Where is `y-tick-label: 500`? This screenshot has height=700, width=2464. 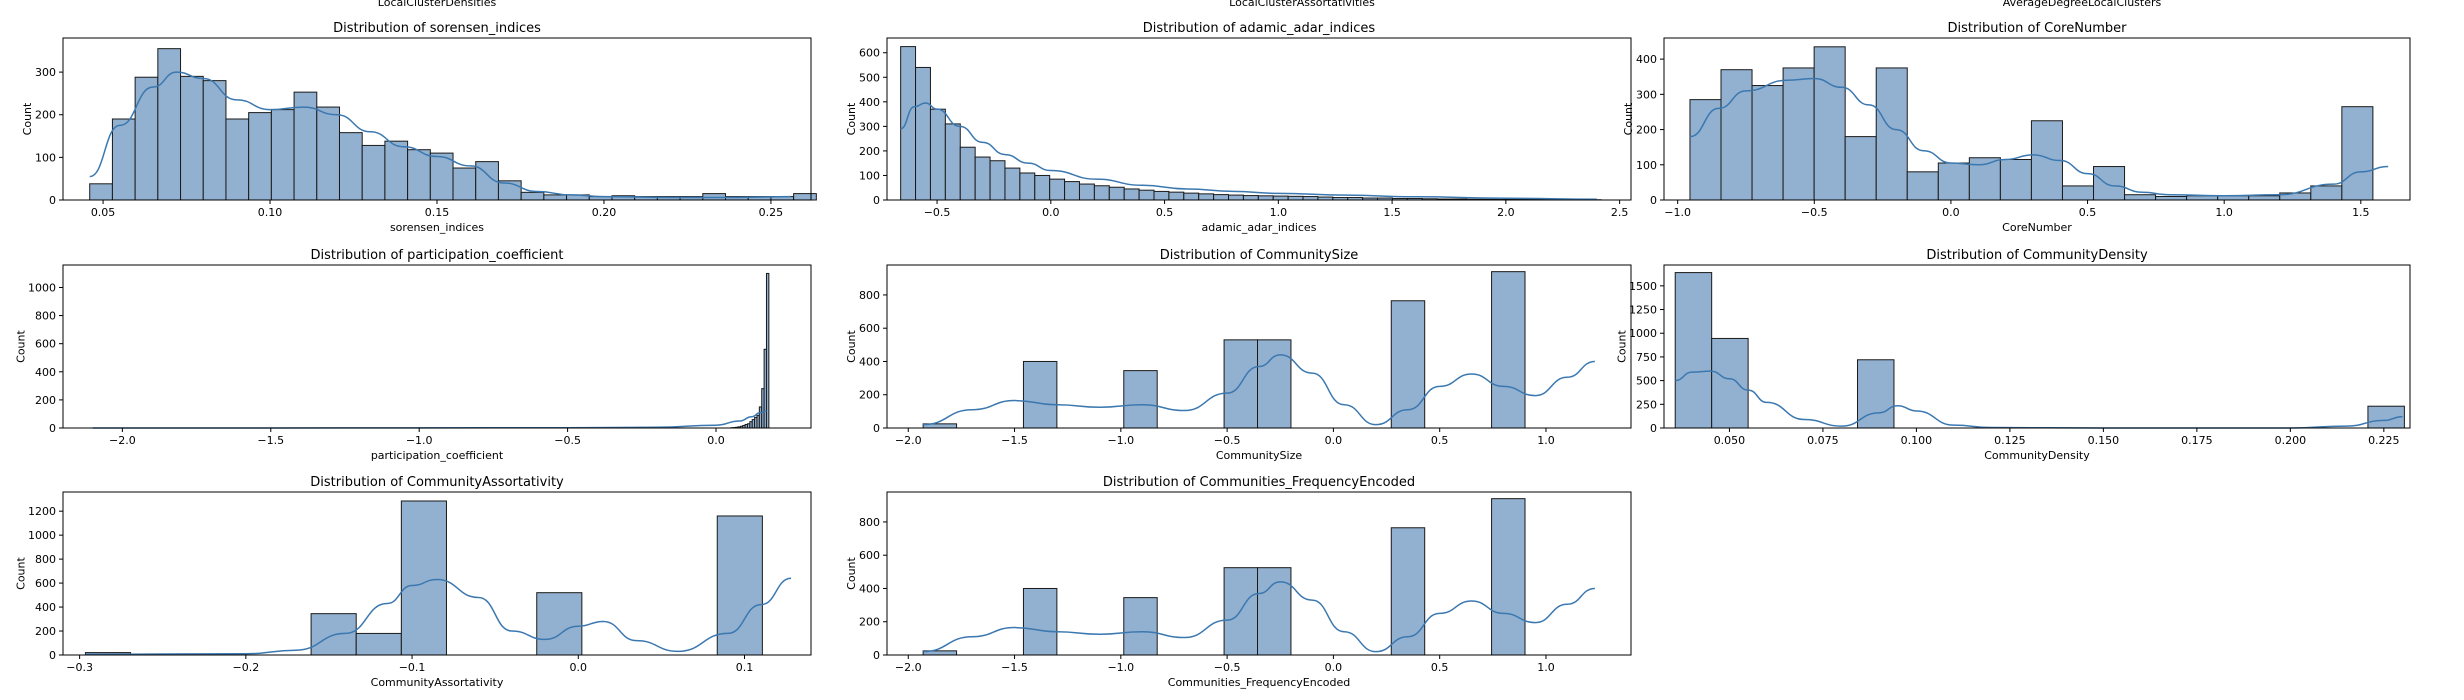 y-tick-label: 500 is located at coordinates (1646, 381).